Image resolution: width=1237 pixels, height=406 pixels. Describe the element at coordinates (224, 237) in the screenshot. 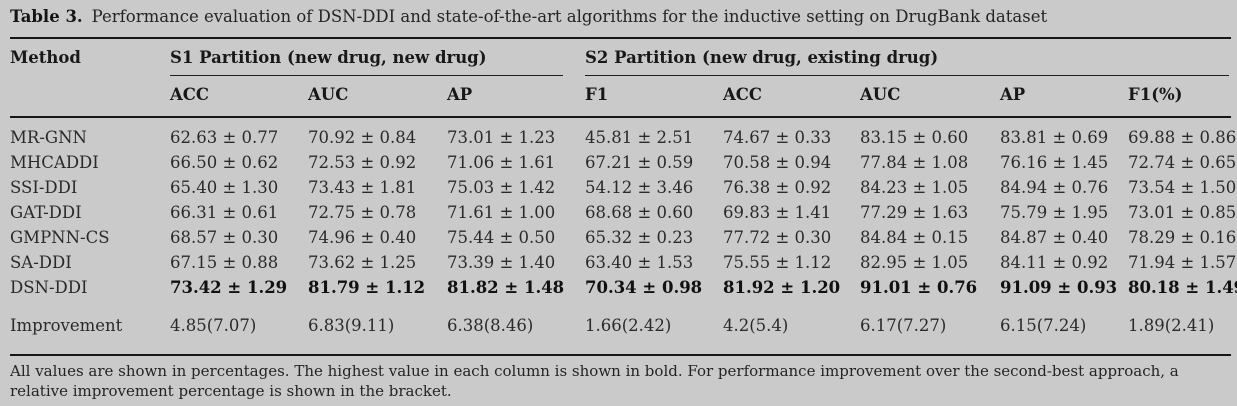

I see `value-cell: 68.57 ± 0.30` at that location.